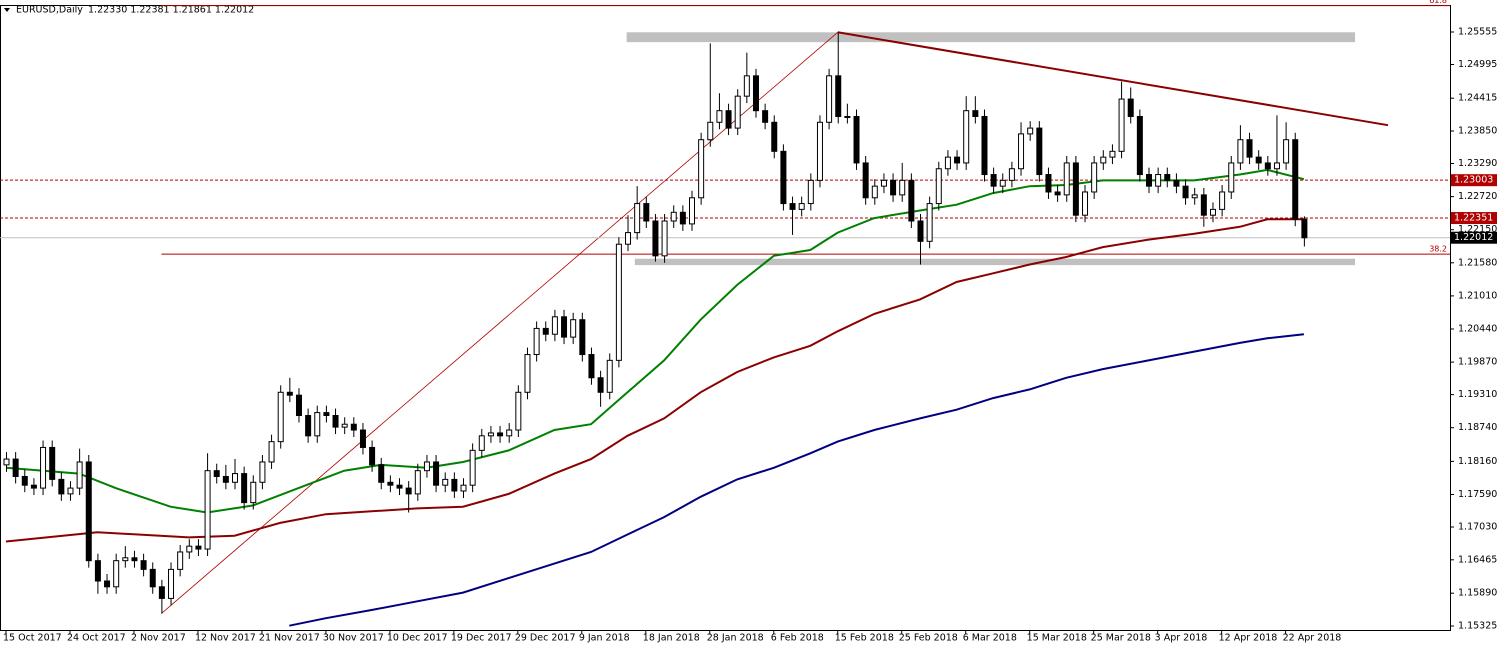  Describe the element at coordinates (1477, 362) in the screenshot. I see `y-tick-label: 1.19870` at that location.